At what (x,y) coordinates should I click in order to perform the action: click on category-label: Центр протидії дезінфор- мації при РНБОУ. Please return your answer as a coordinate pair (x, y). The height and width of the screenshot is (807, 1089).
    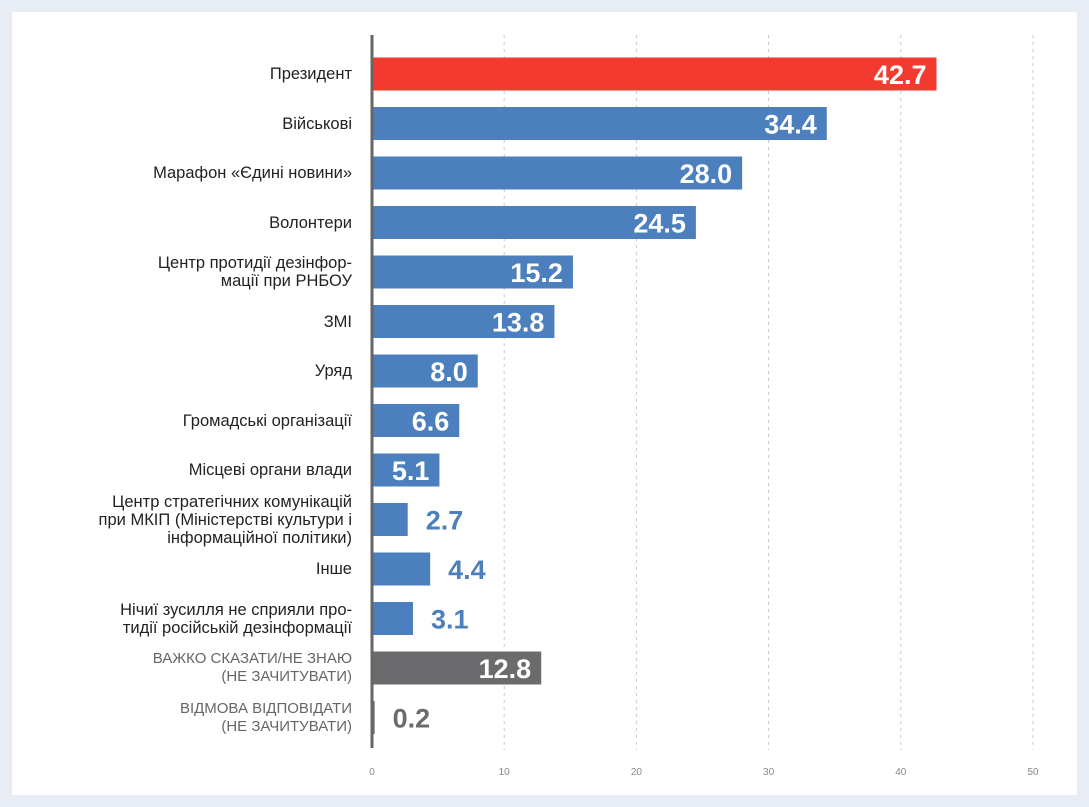
    Looking at the image, I should click on (254, 272).